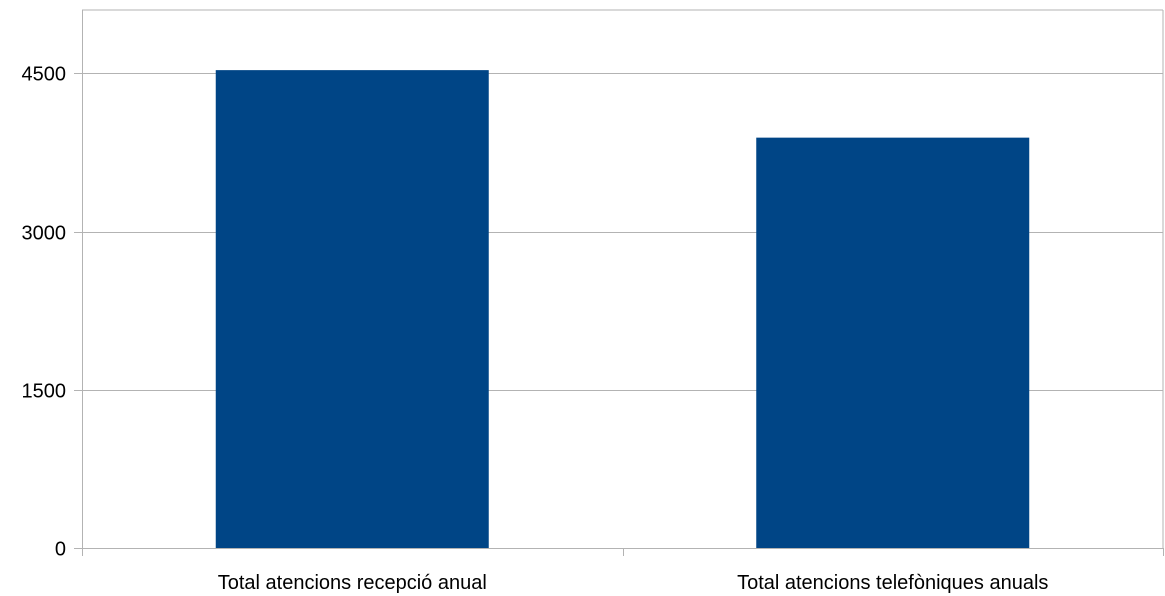  I want to click on y-tick-label: 4500, so click(44, 75).